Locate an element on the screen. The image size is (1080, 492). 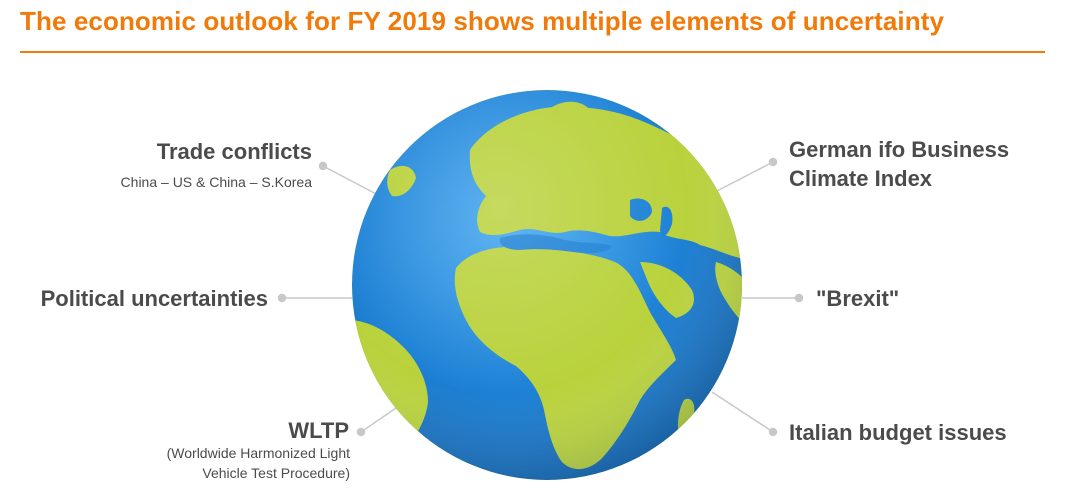
connector-dot-wltp is located at coordinates (361, 432).